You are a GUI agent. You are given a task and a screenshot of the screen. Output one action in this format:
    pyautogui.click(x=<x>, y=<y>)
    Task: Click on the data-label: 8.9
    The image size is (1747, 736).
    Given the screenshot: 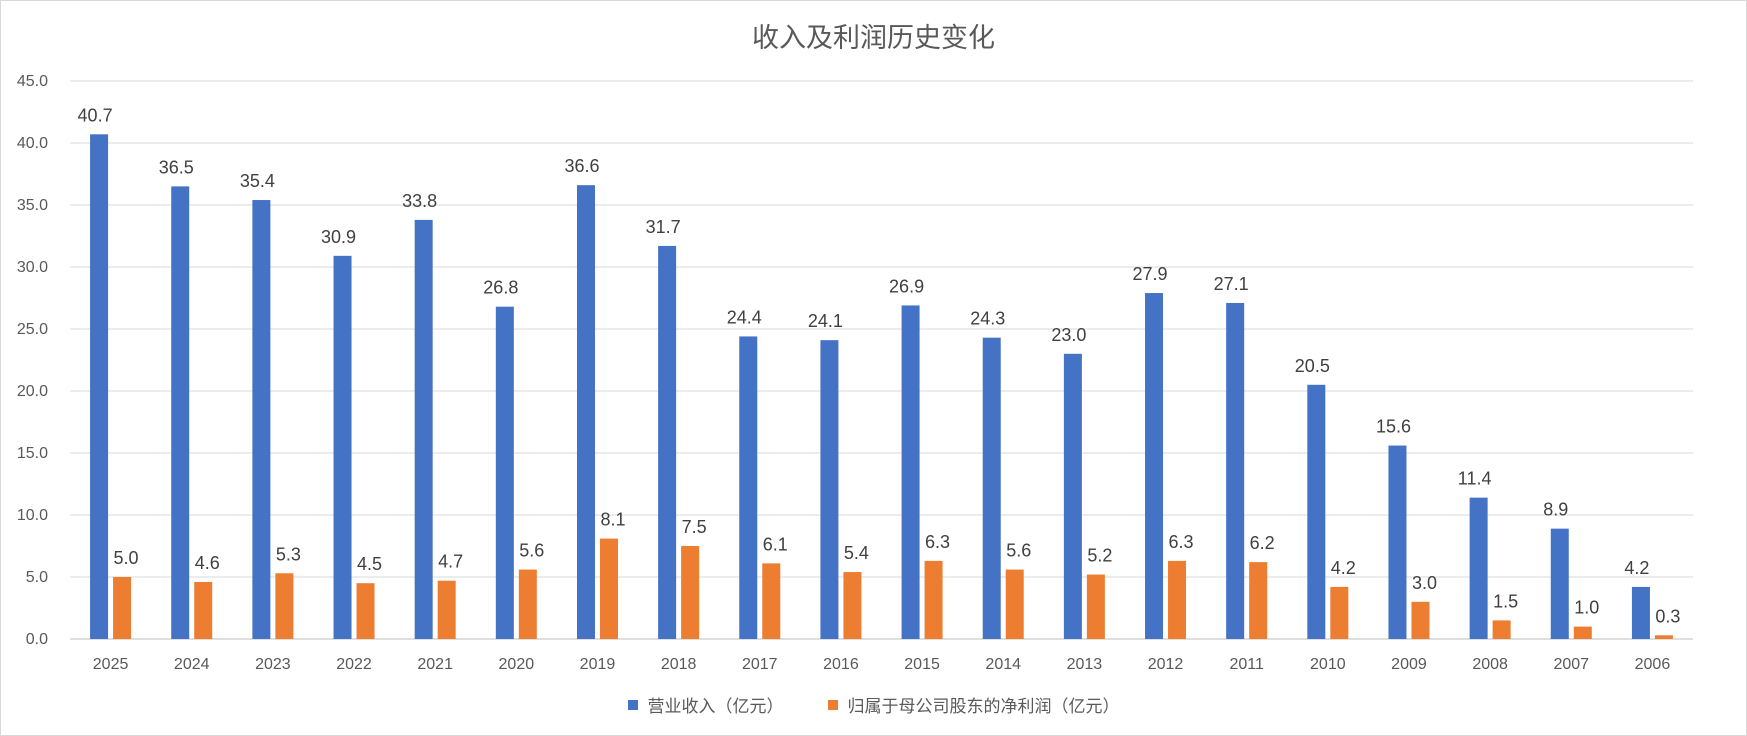 What is the action you would take?
    pyautogui.click(x=1555, y=510)
    